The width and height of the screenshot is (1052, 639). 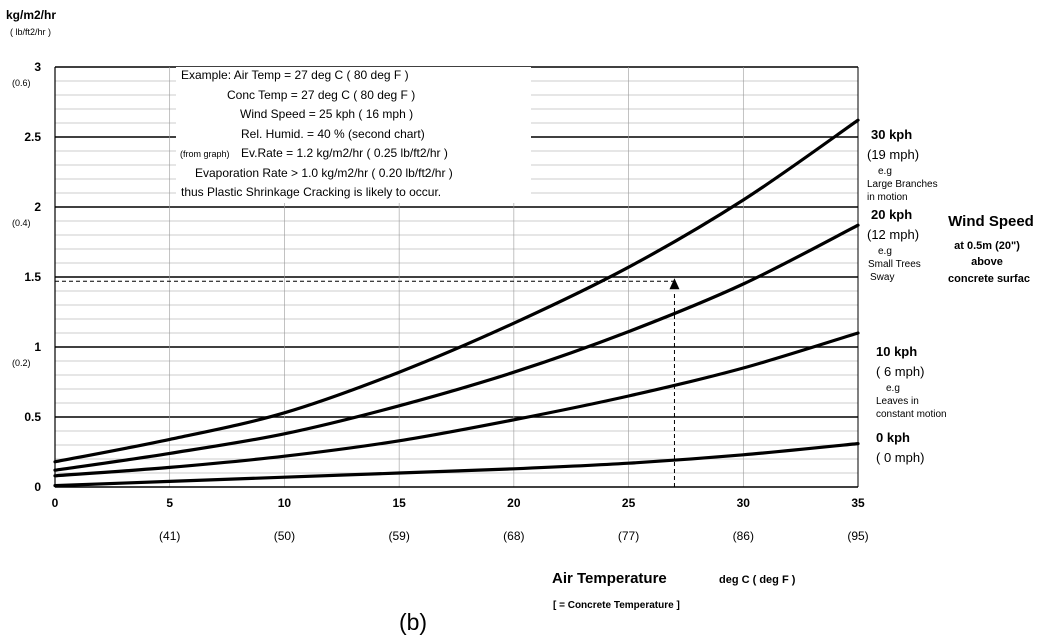 What do you see at coordinates (891, 134) in the screenshot?
I see `series-label-line: 30 kph` at bounding box center [891, 134].